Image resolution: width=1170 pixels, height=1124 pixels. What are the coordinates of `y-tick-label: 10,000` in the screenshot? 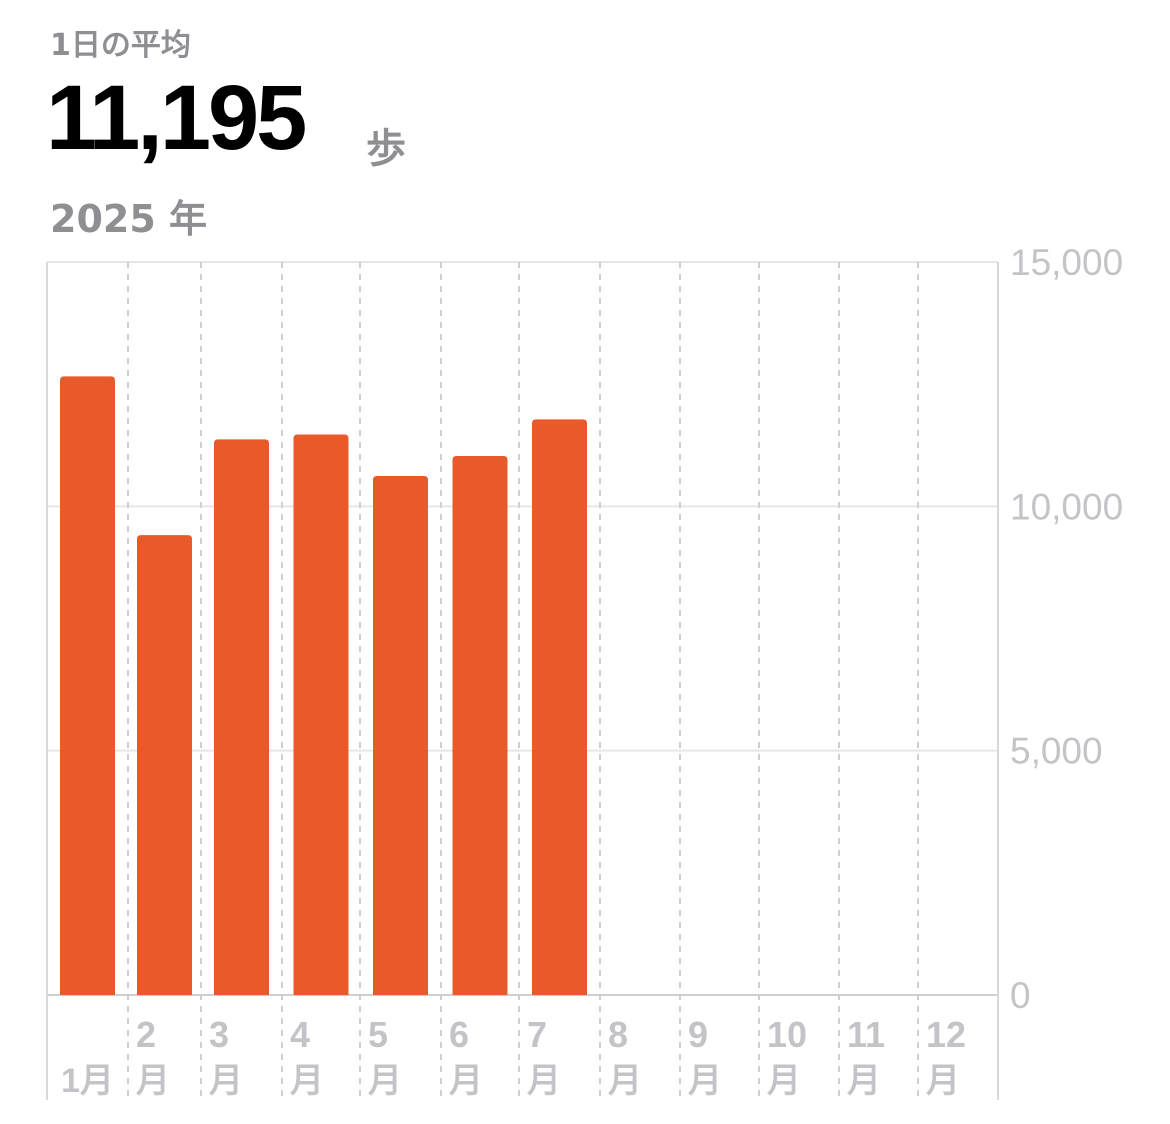 It's located at (1066, 506).